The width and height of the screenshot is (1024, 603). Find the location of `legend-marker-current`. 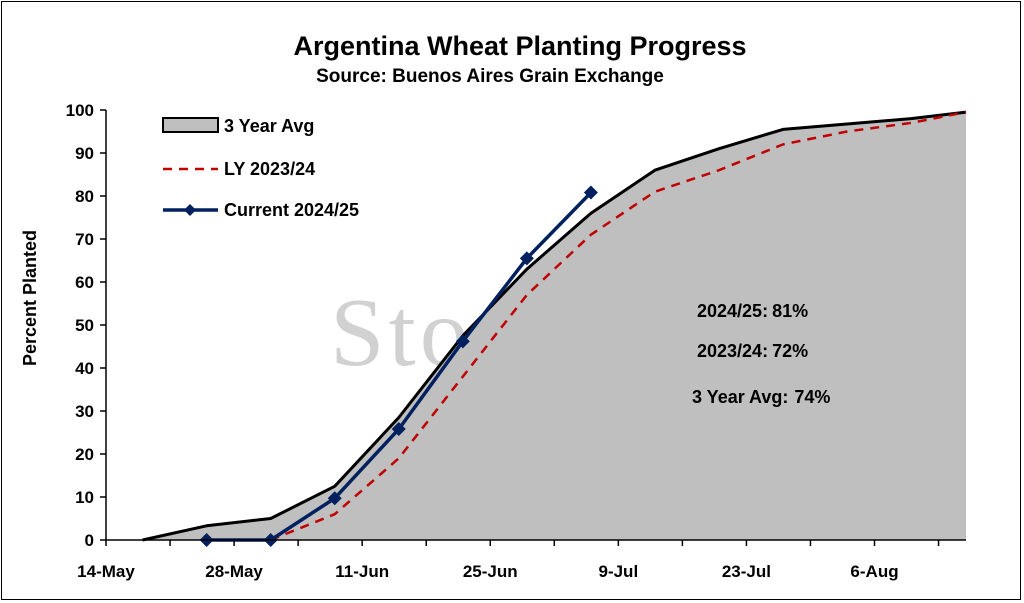

legend-marker-current is located at coordinates (190, 210).